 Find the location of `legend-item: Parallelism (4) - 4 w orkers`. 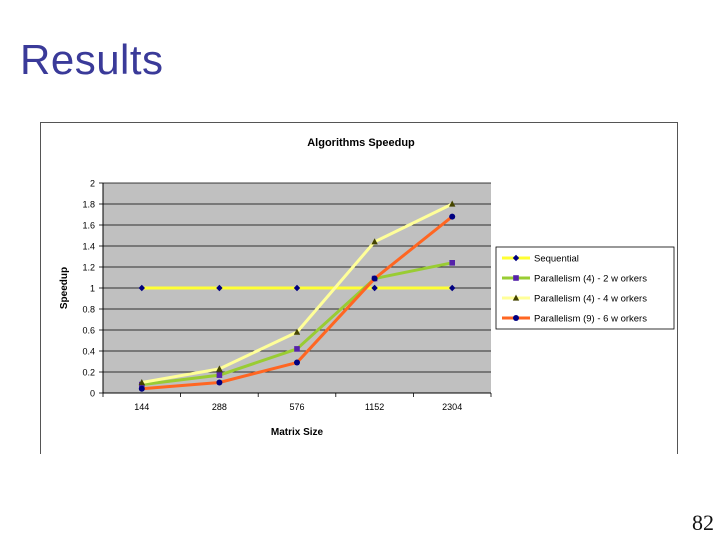

legend-item: Parallelism (4) - 4 w orkers is located at coordinates (574, 299).